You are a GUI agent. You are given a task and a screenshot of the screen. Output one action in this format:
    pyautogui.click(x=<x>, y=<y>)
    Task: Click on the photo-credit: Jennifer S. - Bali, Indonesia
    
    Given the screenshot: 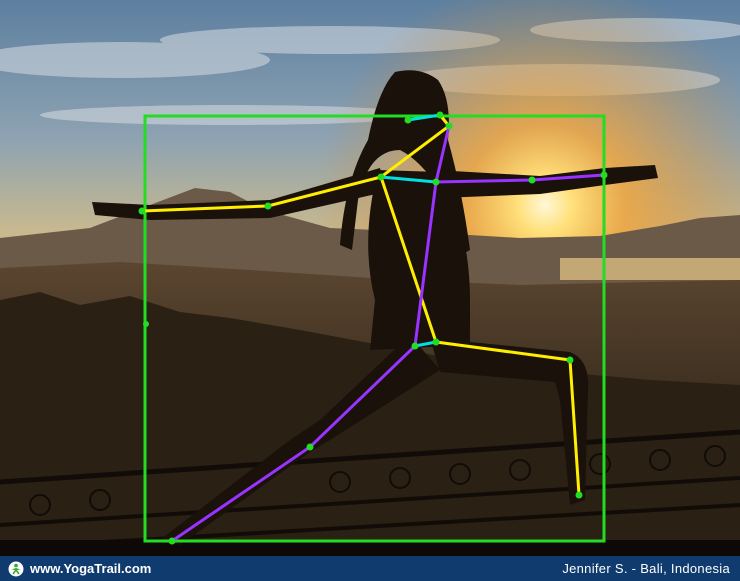 What is the action you would take?
    pyautogui.click(x=646, y=568)
    